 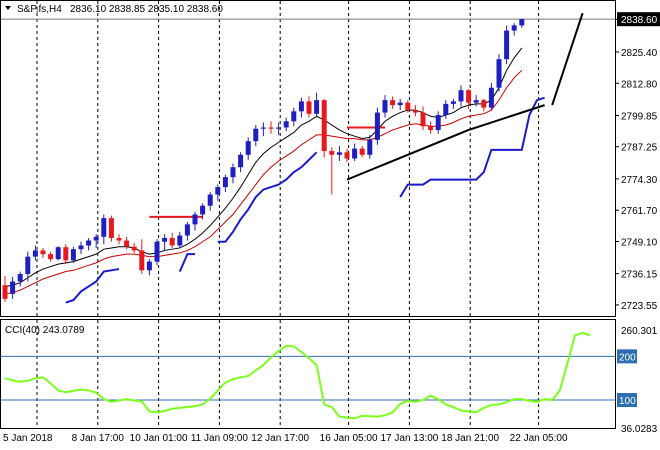 I want to click on x-tick-label: 11 Jan 09:00, so click(x=220, y=438).